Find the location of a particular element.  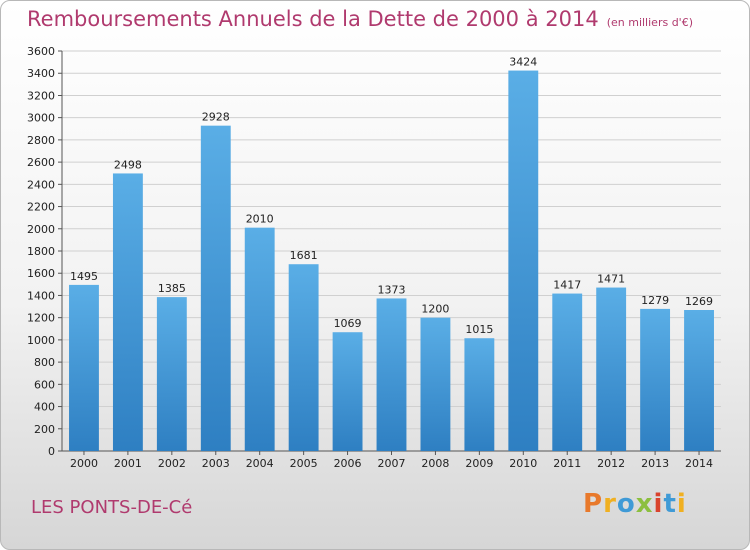

logo-letter: P is located at coordinates (593, 504).